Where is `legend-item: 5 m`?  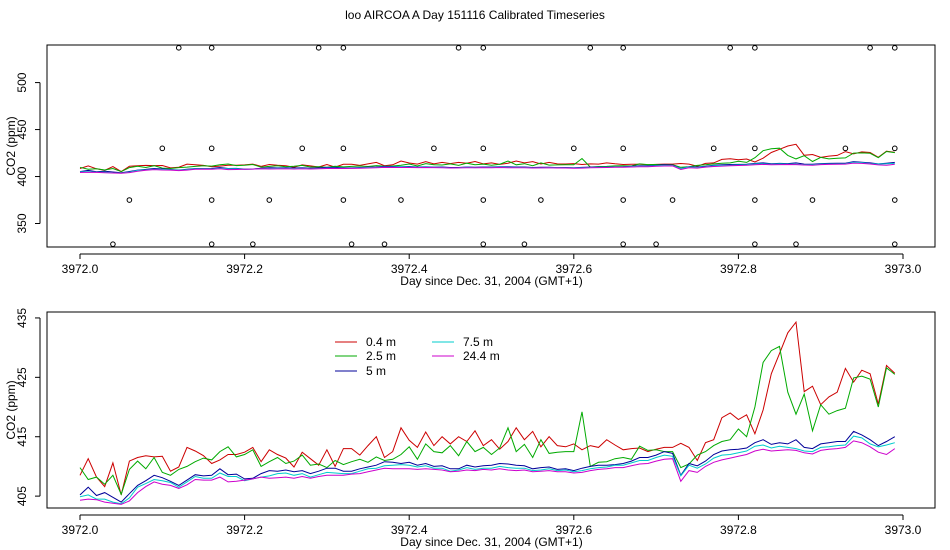 legend-item: 5 m is located at coordinates (360, 371).